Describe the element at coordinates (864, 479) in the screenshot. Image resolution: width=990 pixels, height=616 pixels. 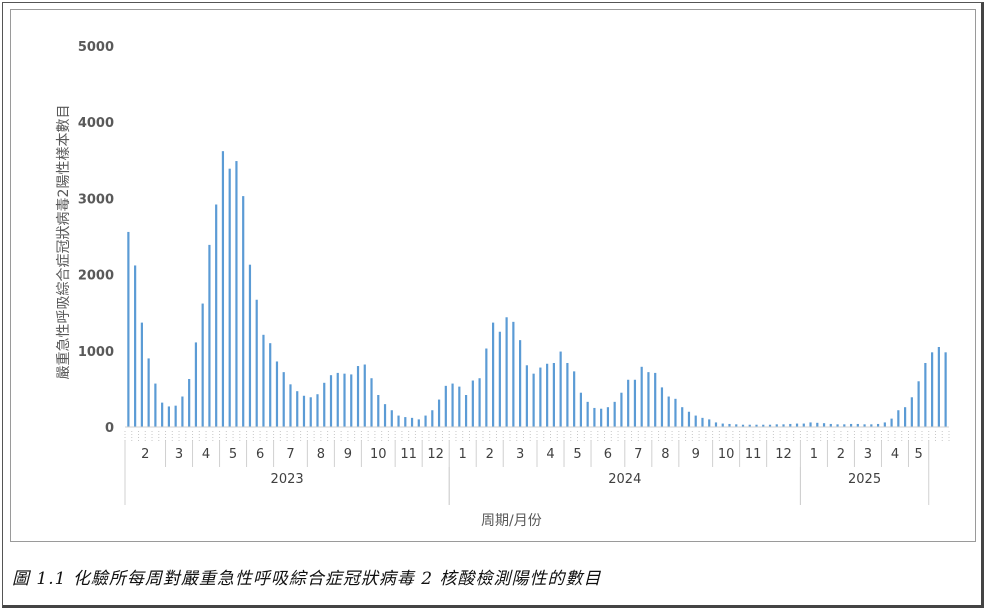
I see `year-label: 2025` at that location.